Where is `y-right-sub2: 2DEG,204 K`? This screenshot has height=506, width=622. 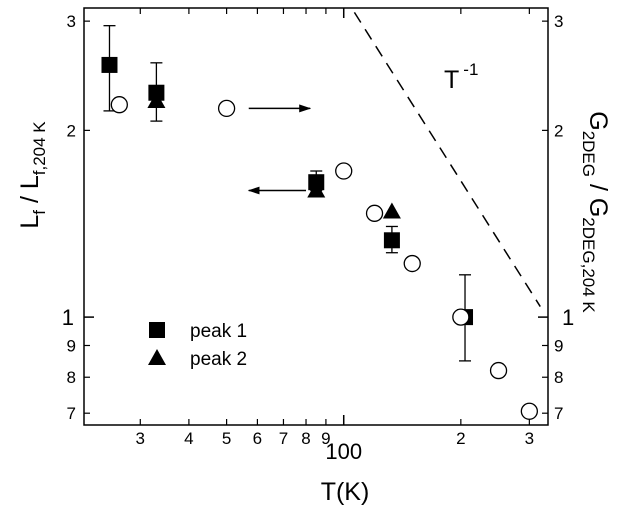 y-right-sub2: 2DEG,204 K is located at coordinates (588, 265).